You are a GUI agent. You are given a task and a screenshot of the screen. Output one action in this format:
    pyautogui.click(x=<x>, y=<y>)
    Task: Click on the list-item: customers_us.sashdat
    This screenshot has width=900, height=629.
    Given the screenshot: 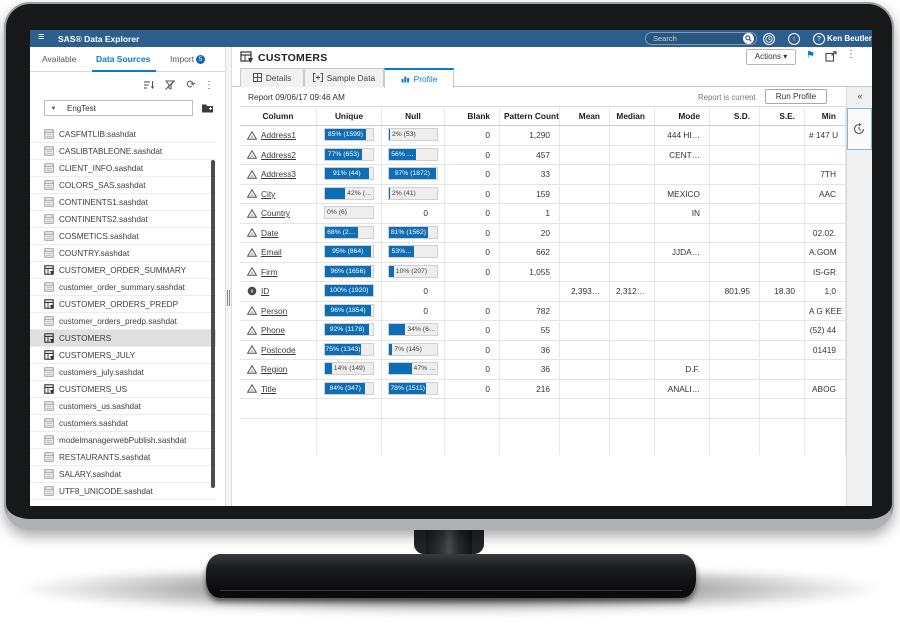 What is the action you would take?
    pyautogui.click(x=123, y=406)
    